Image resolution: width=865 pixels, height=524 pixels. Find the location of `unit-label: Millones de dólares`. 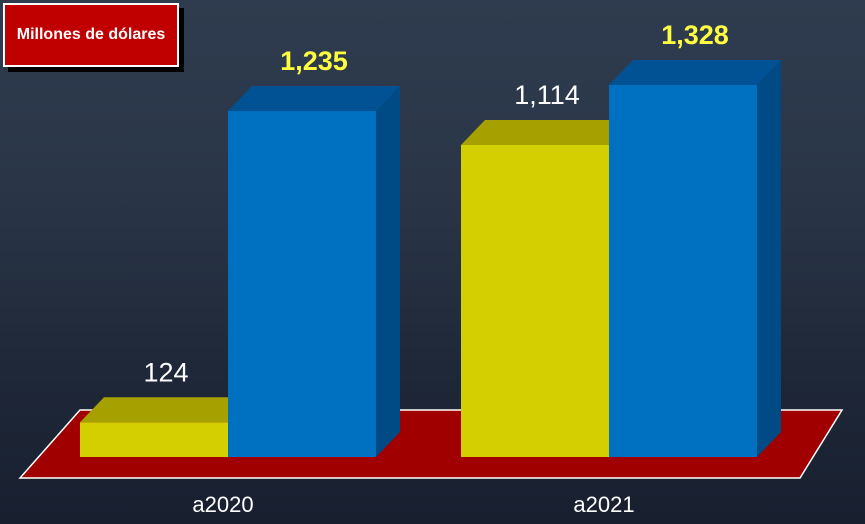

unit-label: Millones de dólares is located at coordinates (91, 34).